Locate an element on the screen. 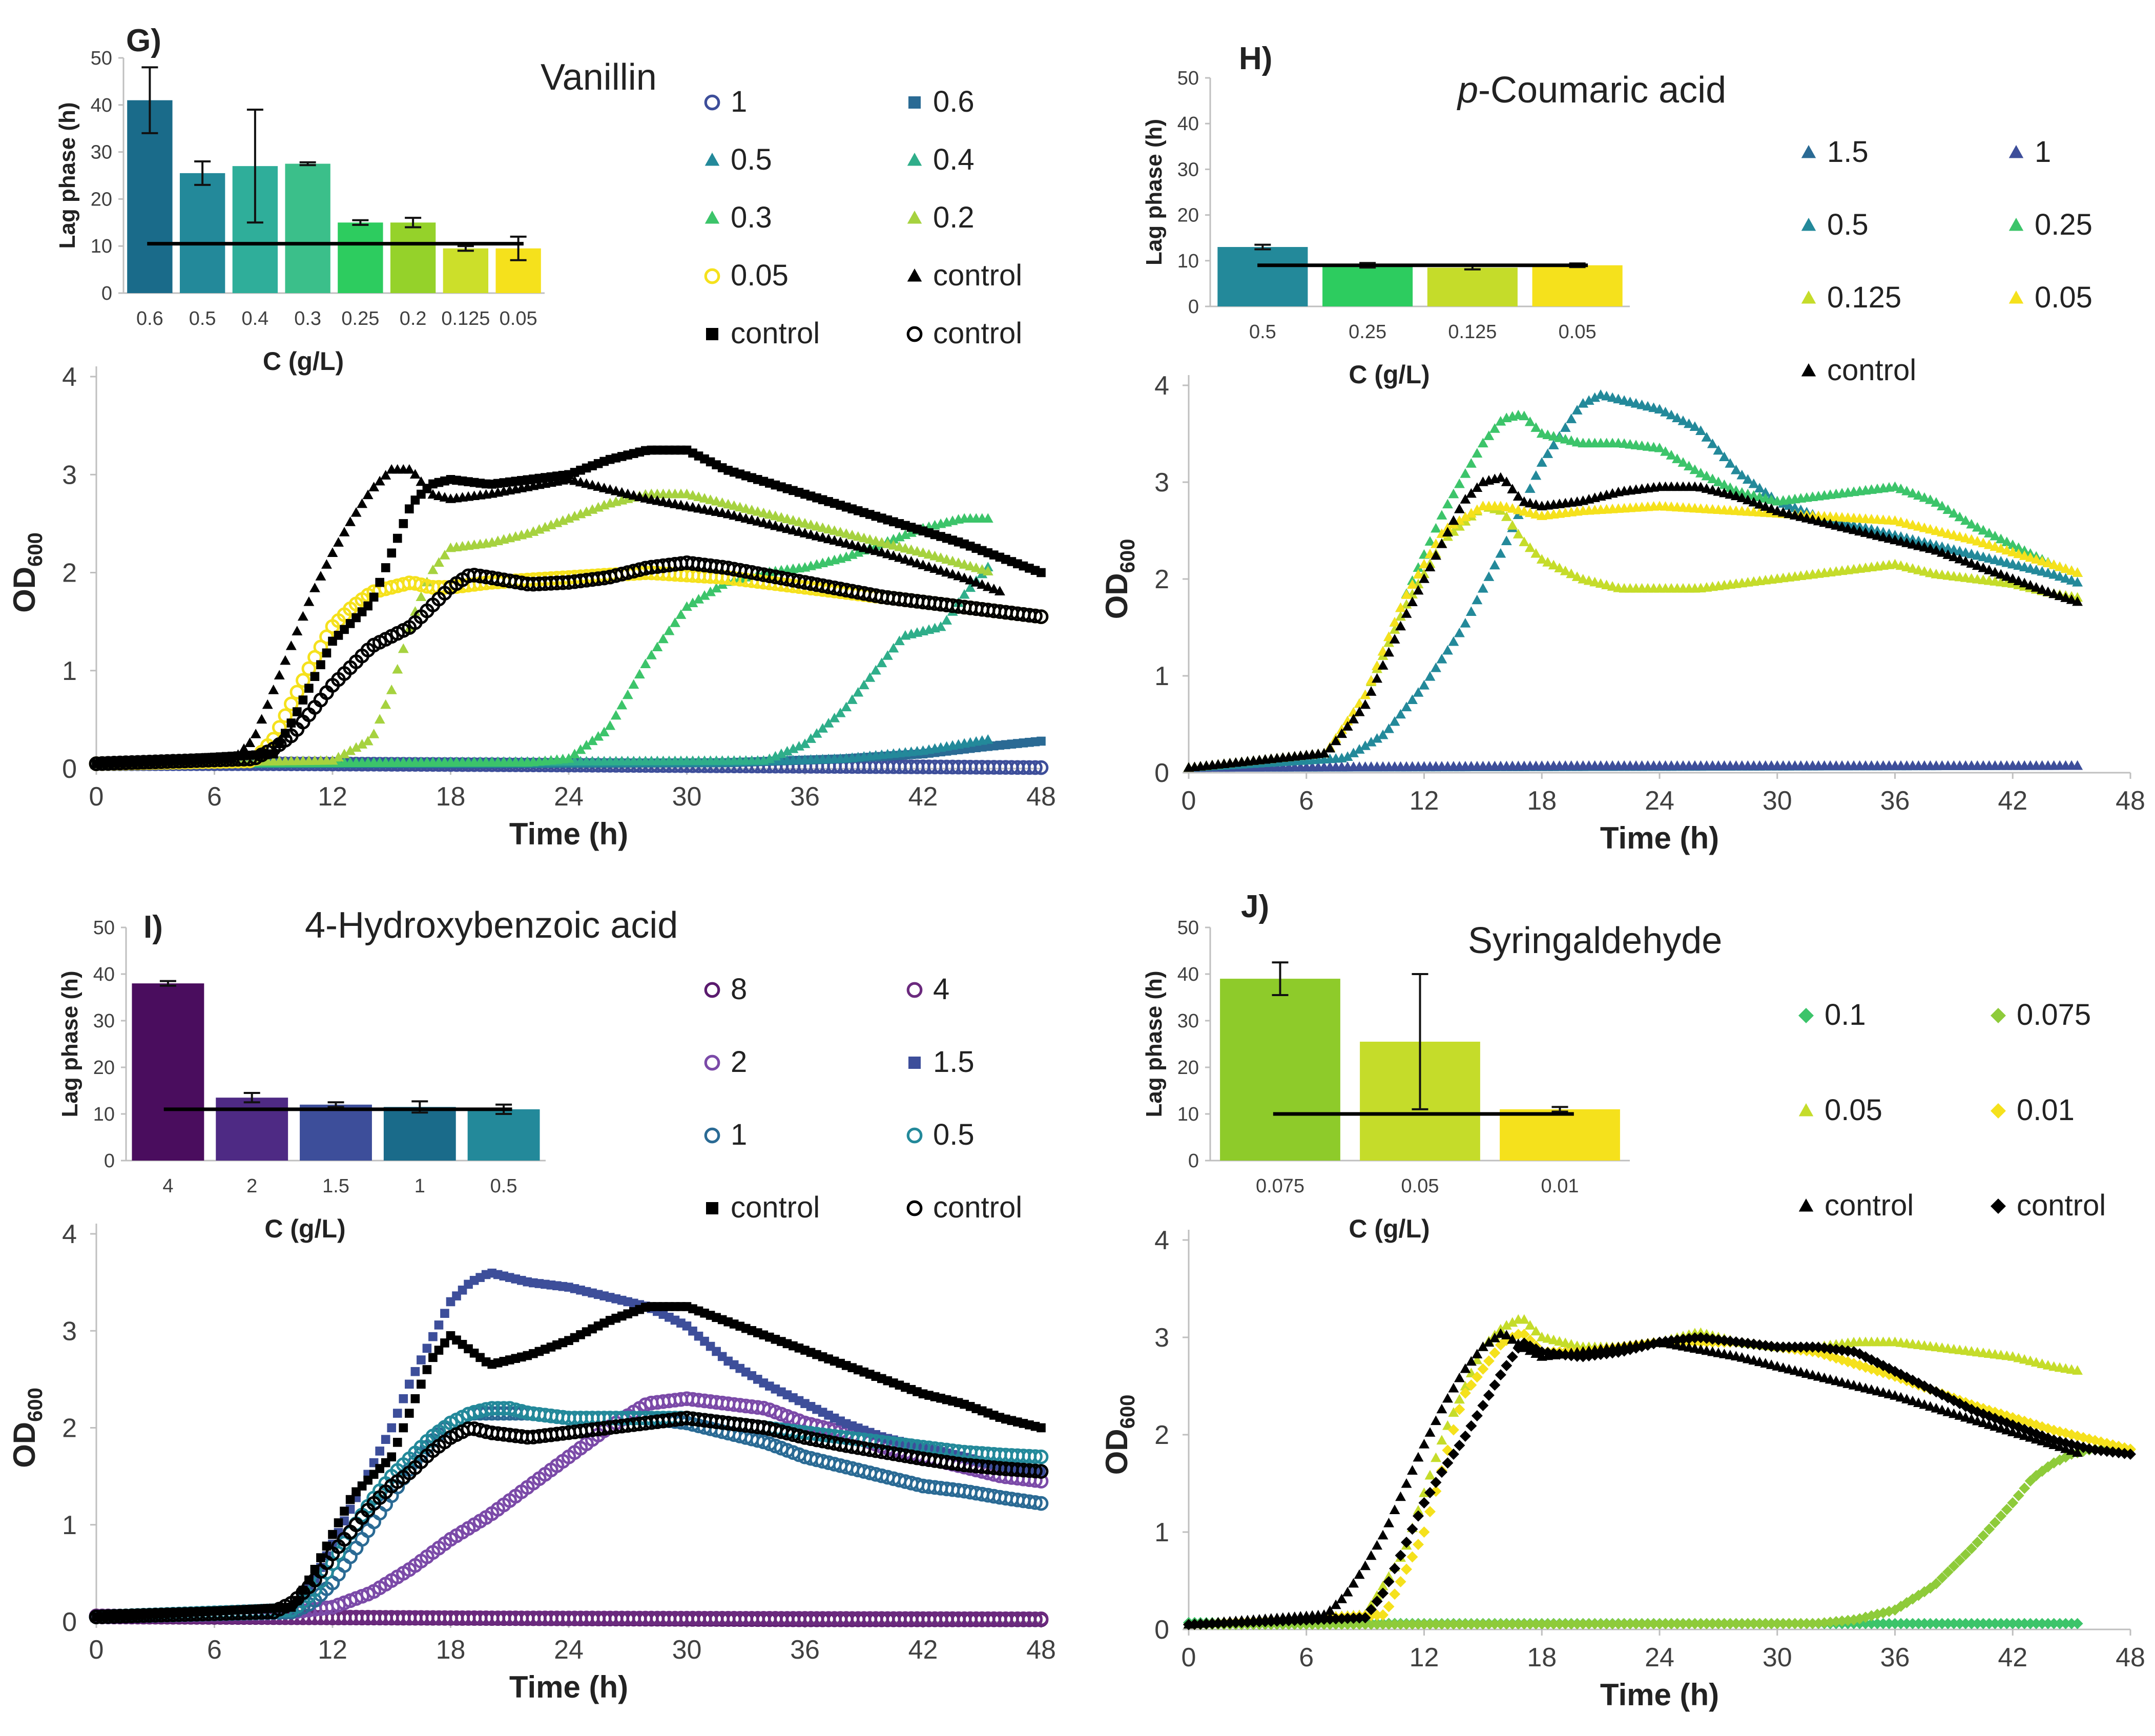 The width and height of the screenshot is (2155, 1736). legend-item: 8 is located at coordinates (725, 989).